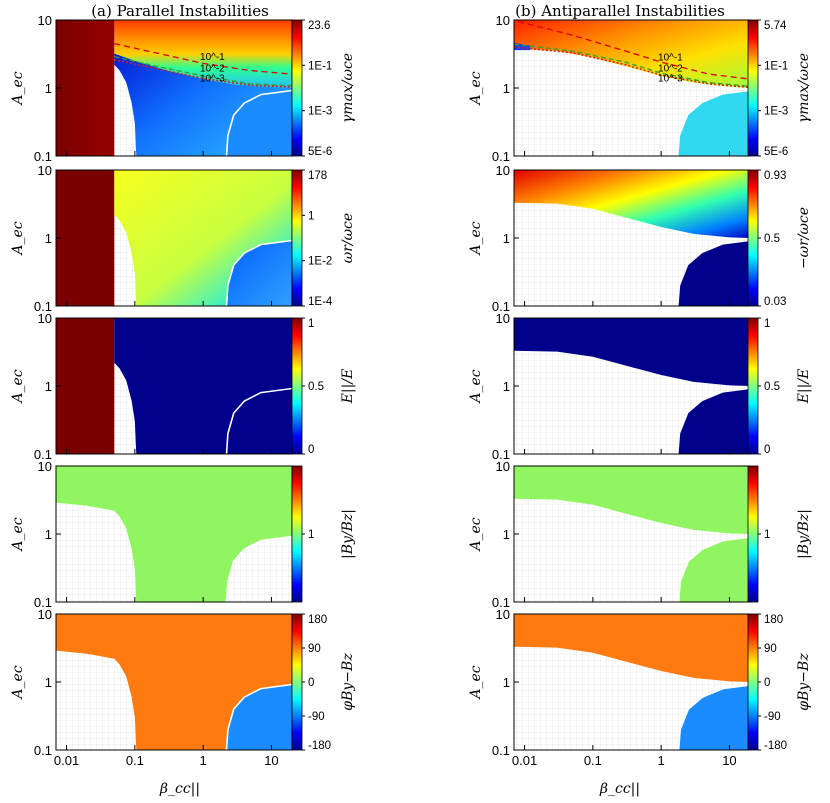 The height and width of the screenshot is (803, 830). What do you see at coordinates (661, 760) in the screenshot?
I see `x-tick-label: 1` at bounding box center [661, 760].